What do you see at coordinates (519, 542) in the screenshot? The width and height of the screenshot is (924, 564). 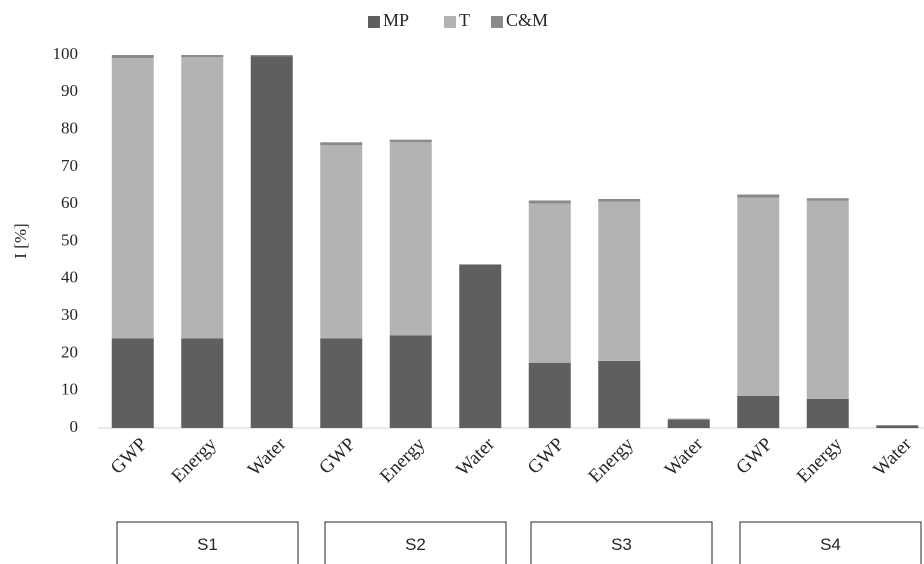 I see `group-labels: S1 S2 S3 S4` at bounding box center [519, 542].